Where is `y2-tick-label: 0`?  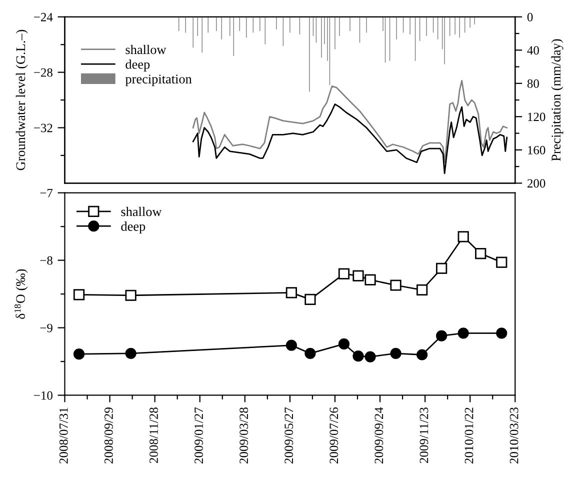
y2-tick-label: 0 is located at coordinates (530, 17).